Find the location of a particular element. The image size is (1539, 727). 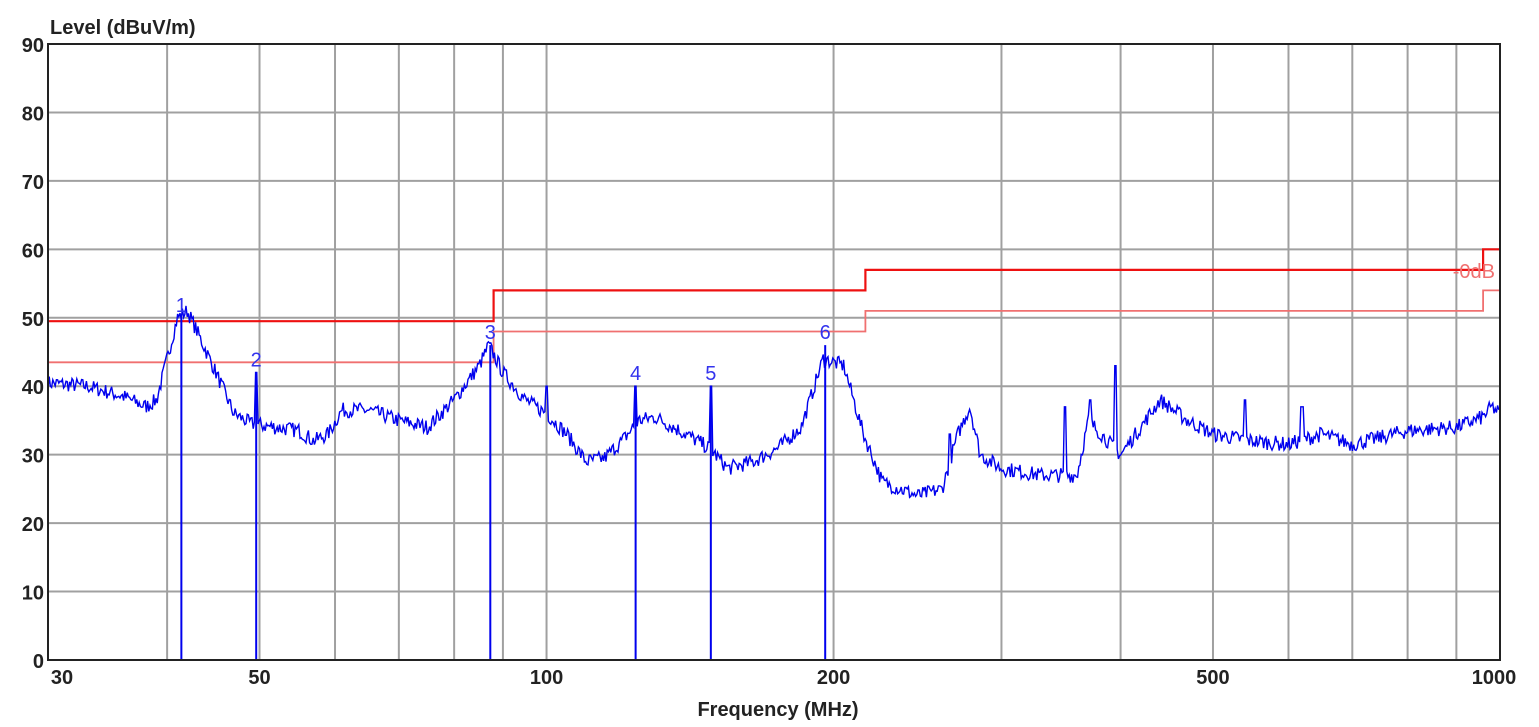

marker-label: 2 is located at coordinates (256, 361).